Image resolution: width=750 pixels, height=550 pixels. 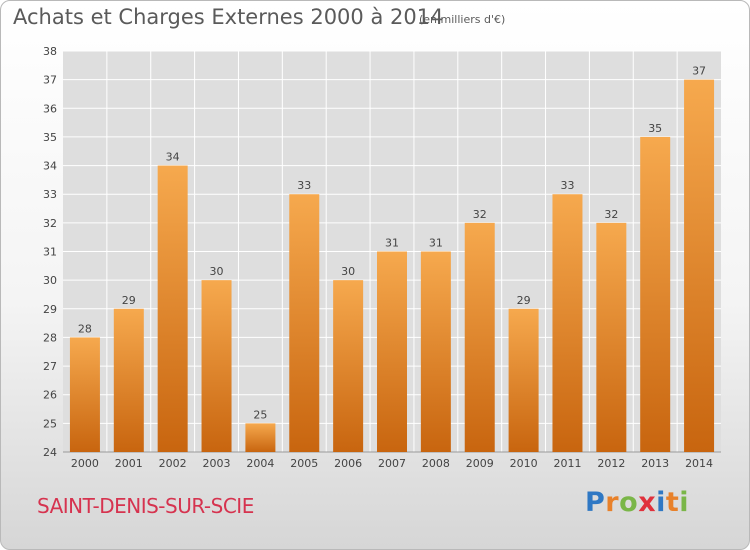 What do you see at coordinates (172, 309) in the screenshot?
I see `bar-2002` at bounding box center [172, 309].